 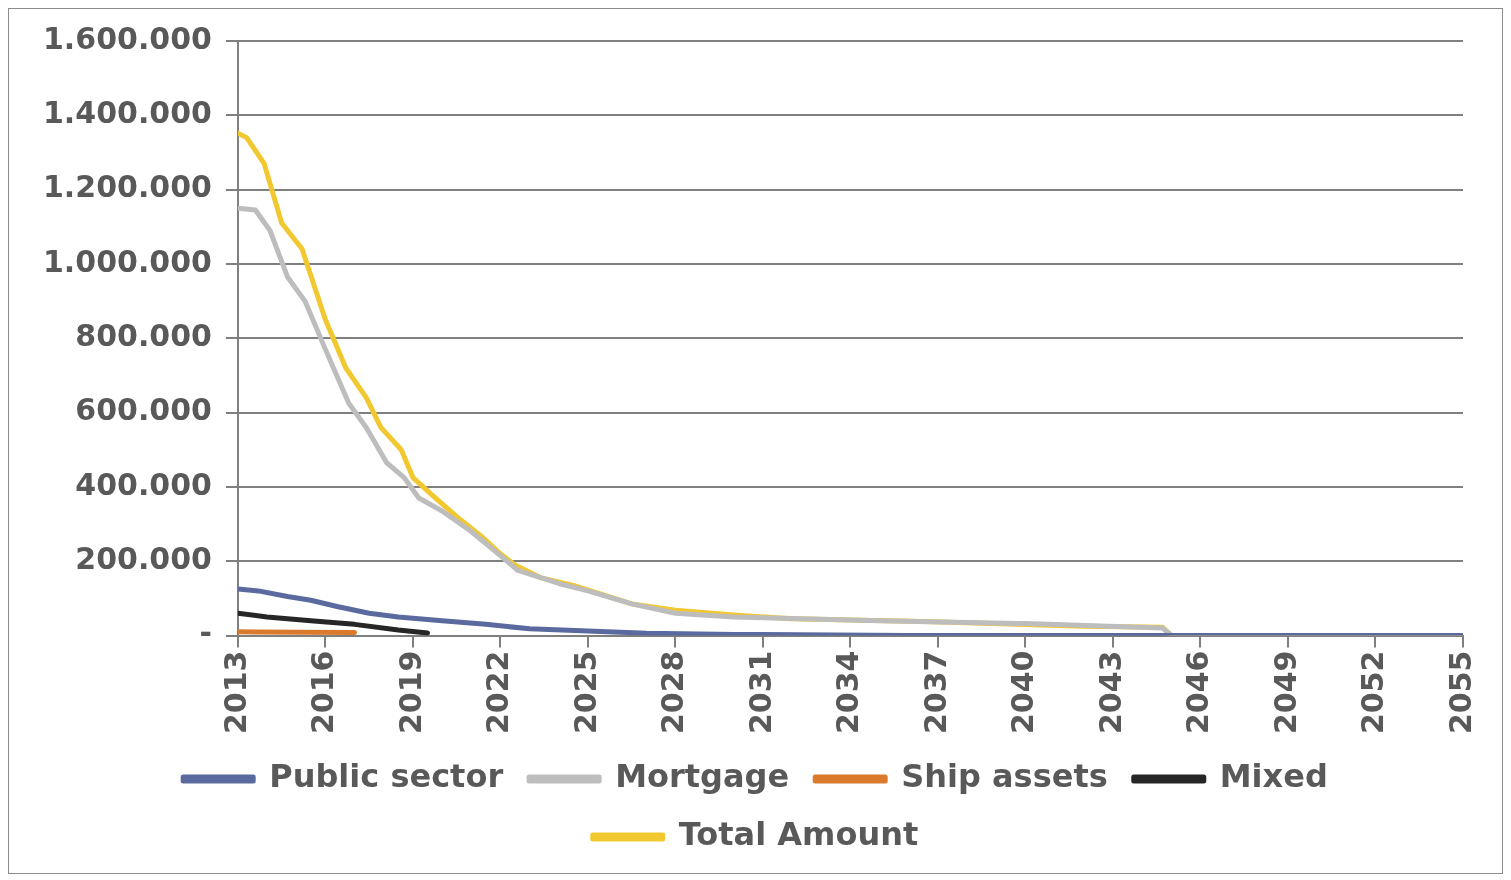 What do you see at coordinates (410, 692) in the screenshot?
I see `x-tick-label: 2019` at bounding box center [410, 692].